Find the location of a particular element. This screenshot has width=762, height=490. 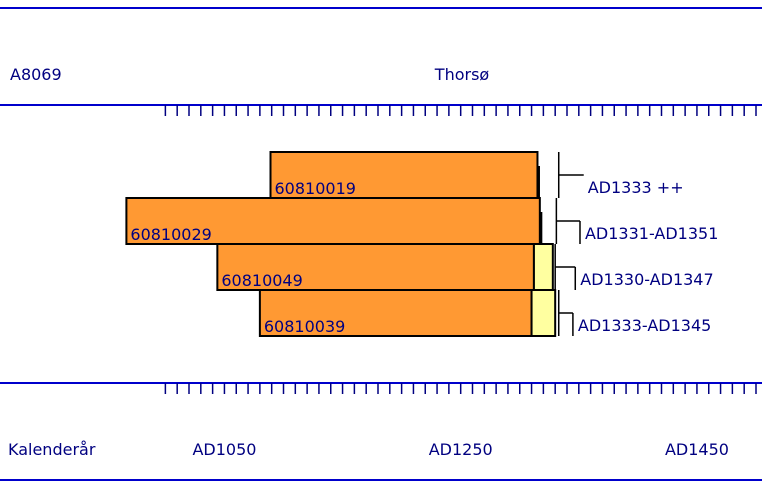

felling-label: AD1333-AD1345 is located at coordinates (644, 325).